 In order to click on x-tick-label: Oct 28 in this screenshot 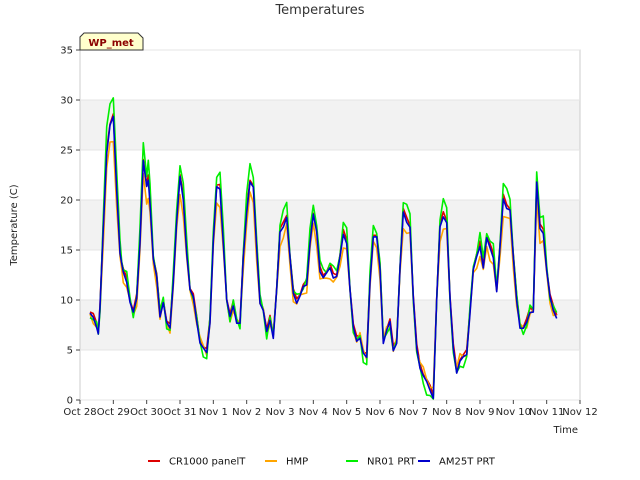, I will do `click(79, 412)`.